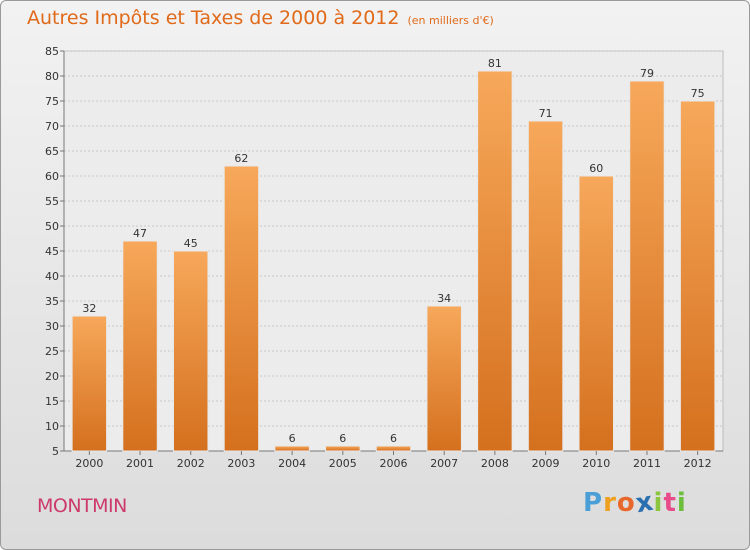 This screenshot has height=550, width=750. I want to click on x-tick-label: 2010, so click(596, 463).